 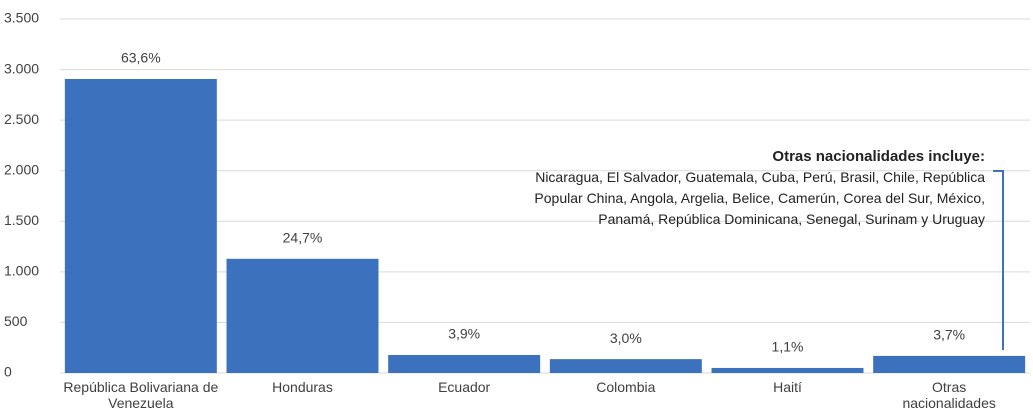 I want to click on y-tick-label: 1.000, so click(x=21, y=271).